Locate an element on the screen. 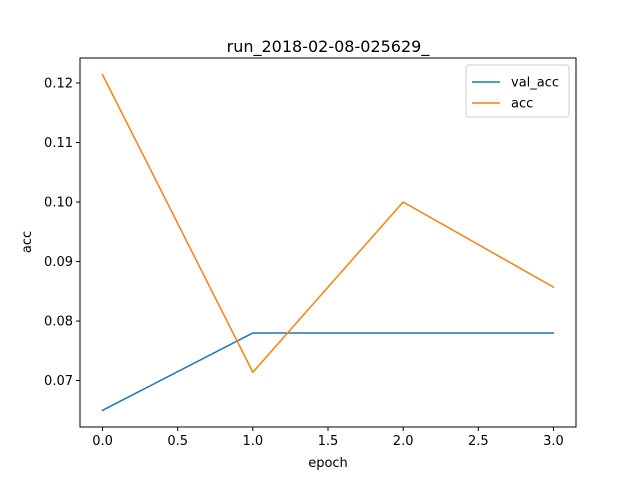  legend-label-acc: acc is located at coordinates (522, 104).